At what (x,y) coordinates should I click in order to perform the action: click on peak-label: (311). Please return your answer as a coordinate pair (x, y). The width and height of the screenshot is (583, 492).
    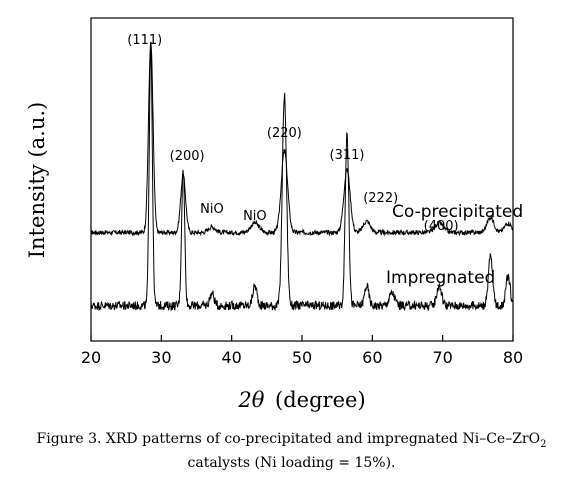
    Looking at the image, I should click on (347, 155).